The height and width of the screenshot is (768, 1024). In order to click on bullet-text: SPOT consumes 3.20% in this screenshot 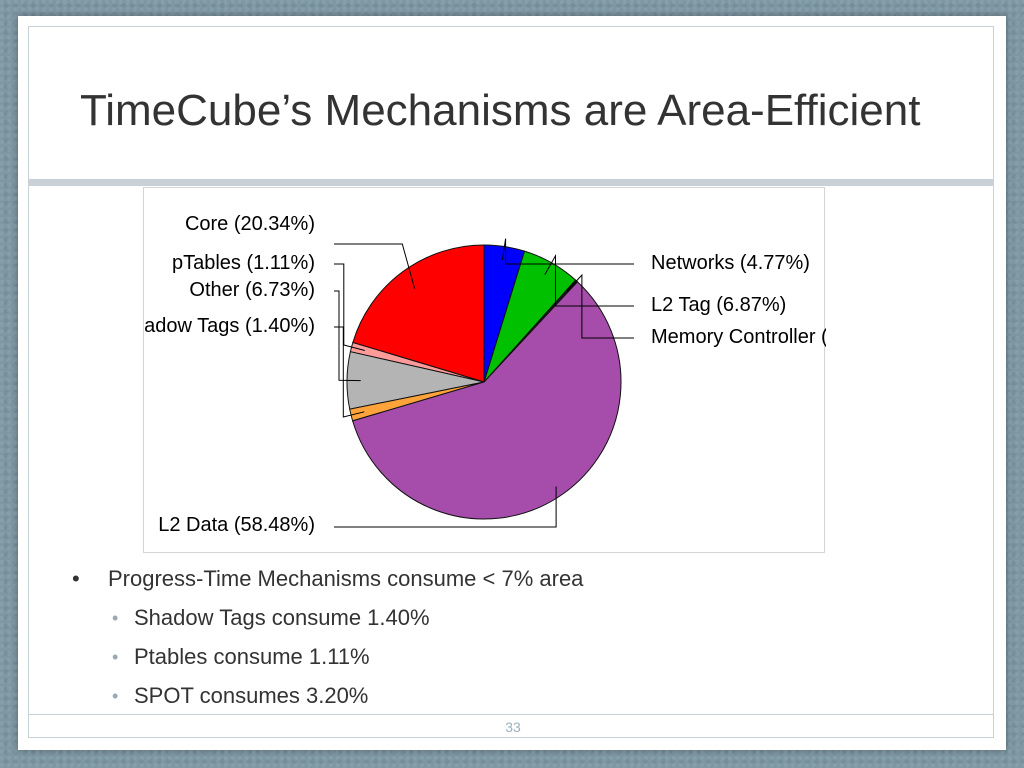, I will do `click(251, 695)`.